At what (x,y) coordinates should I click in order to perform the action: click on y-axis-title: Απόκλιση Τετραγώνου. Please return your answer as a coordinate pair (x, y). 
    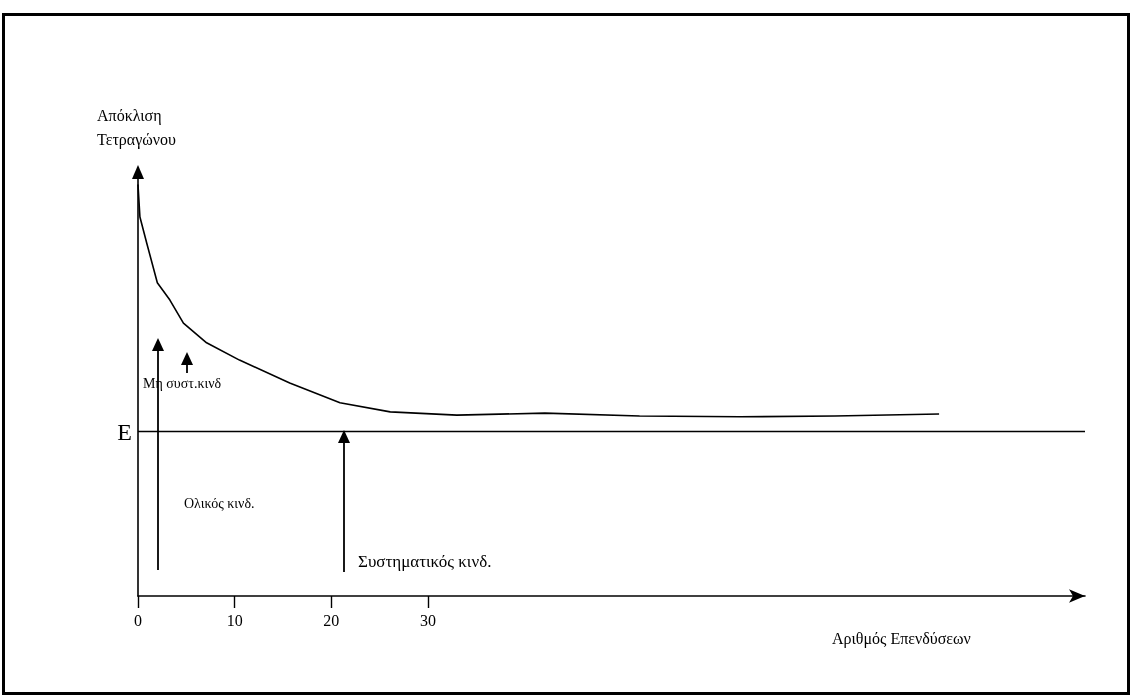
    Looking at the image, I should click on (137, 127).